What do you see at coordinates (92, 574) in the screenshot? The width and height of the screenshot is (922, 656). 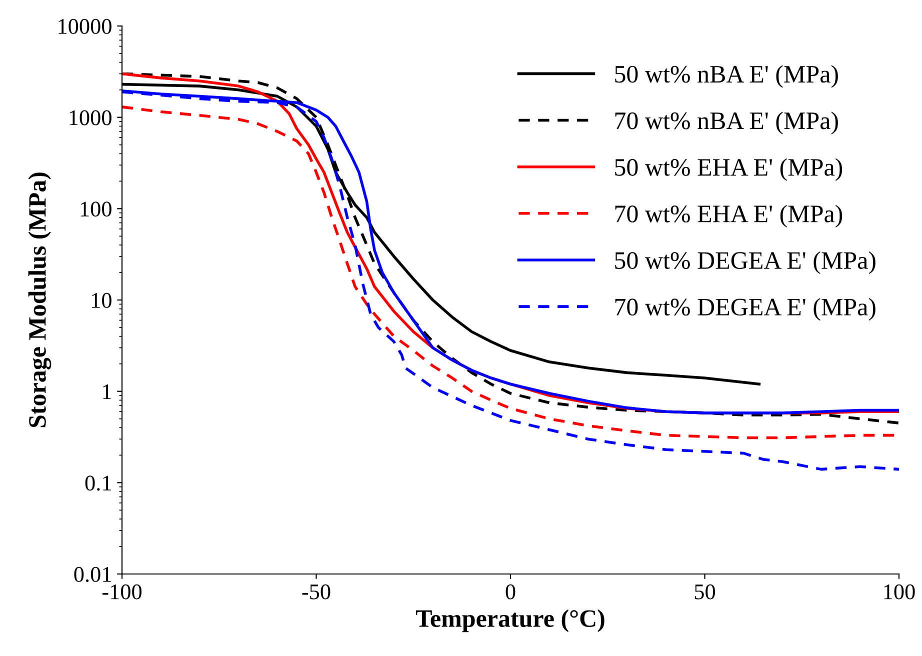 I see `y-tick-label: 0.01` at bounding box center [92, 574].